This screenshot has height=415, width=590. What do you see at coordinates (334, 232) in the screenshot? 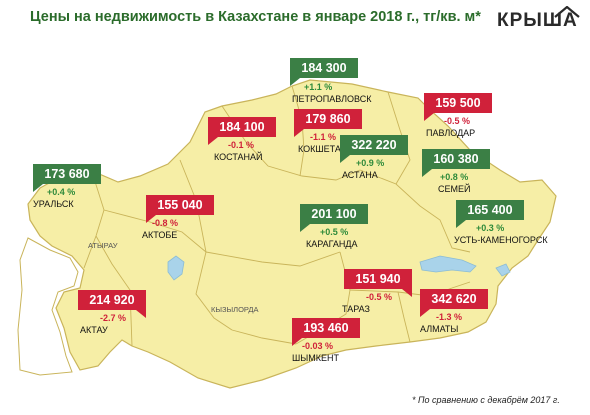
I see `price-change: +0.5 %` at bounding box center [334, 232].